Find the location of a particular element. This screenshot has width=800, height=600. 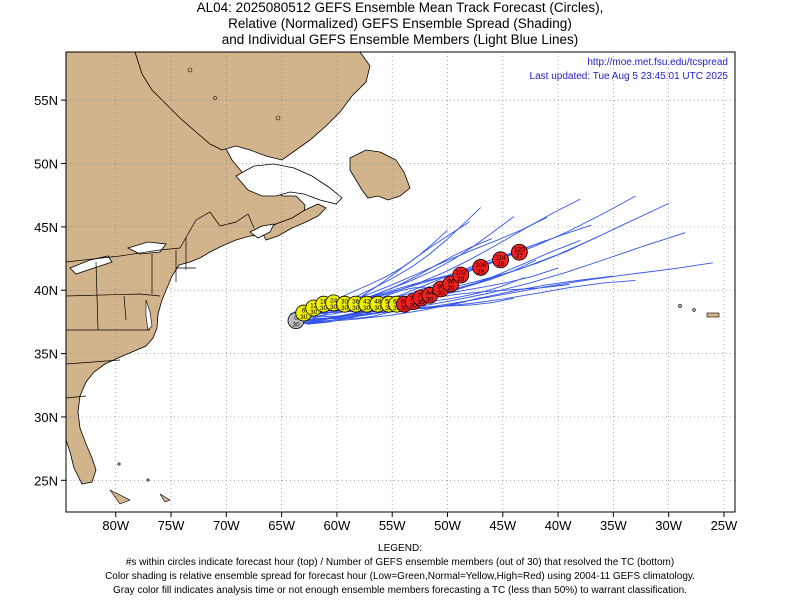

bay-of-fundy-water is located at coordinates (262, 231).